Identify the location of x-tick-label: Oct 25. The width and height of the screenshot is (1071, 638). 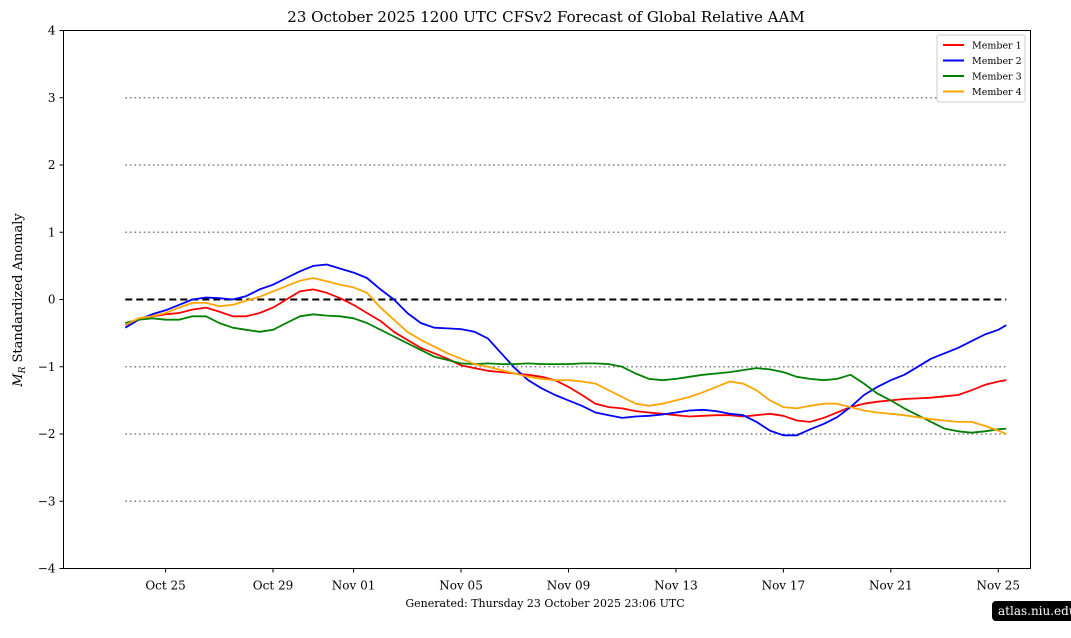
(165, 586).